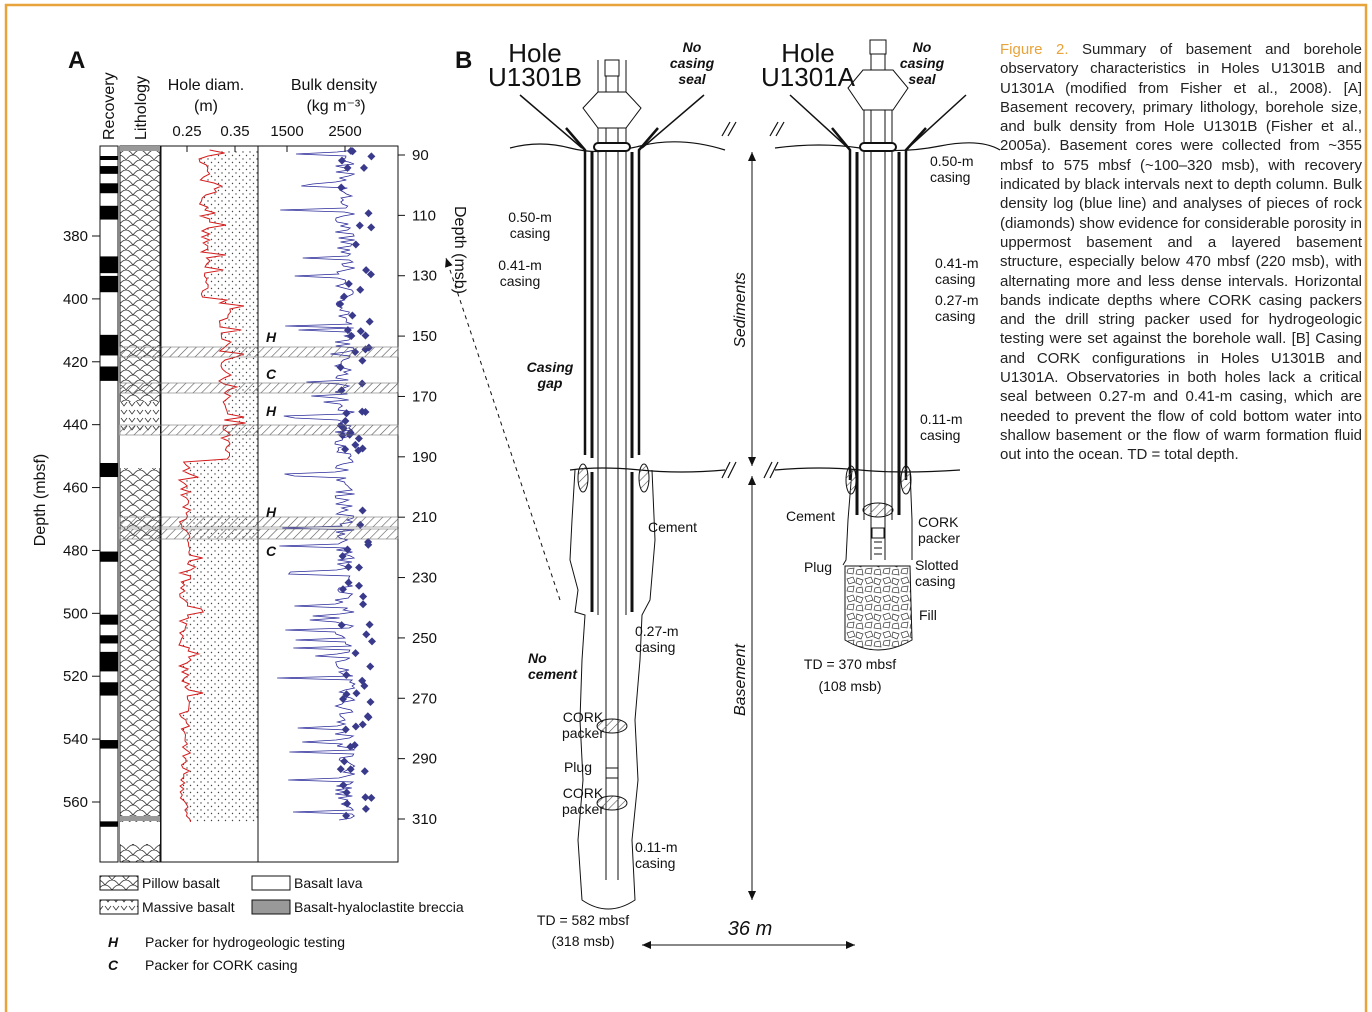 The image size is (1372, 1012). Describe the element at coordinates (75, 236) in the screenshot. I see `tick-label: 380` at that location.